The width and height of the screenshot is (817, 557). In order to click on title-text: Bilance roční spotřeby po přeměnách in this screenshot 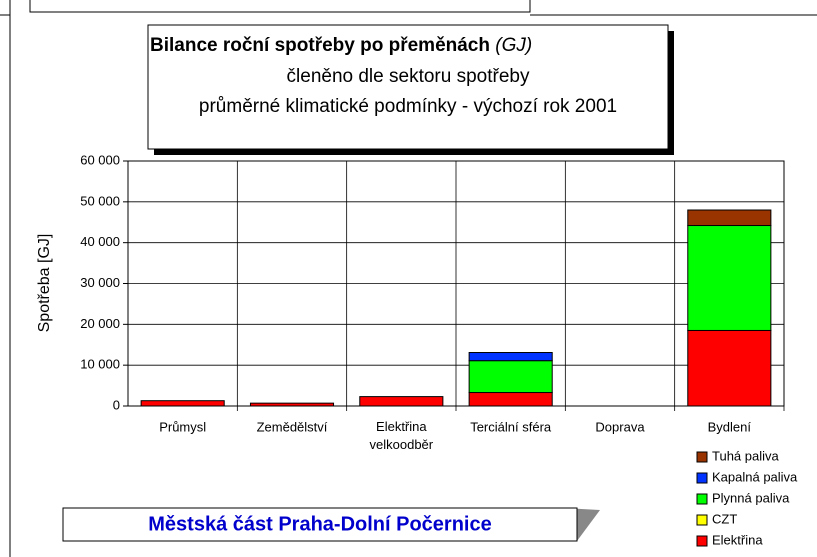, I will do `click(320, 45)`.